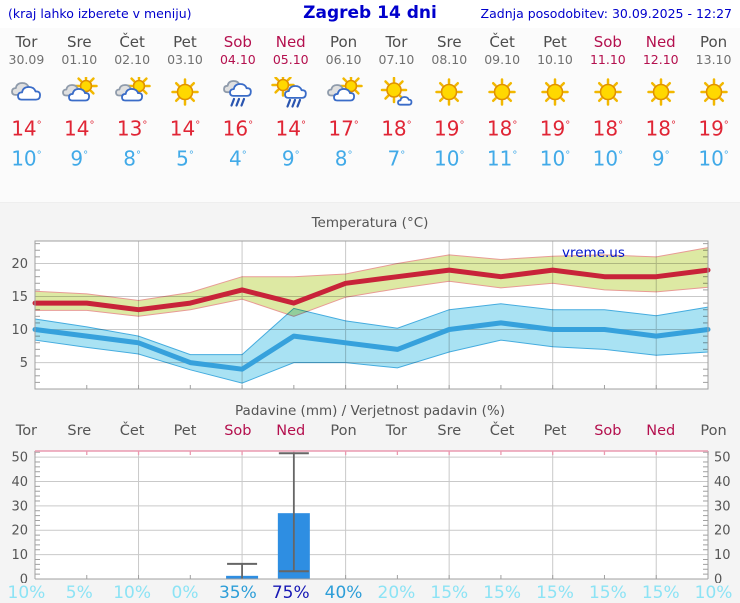 This screenshot has height=603, width=740. What do you see at coordinates (660, 53) in the screenshot?
I see `day-header: Ned 12.10` at bounding box center [660, 53].